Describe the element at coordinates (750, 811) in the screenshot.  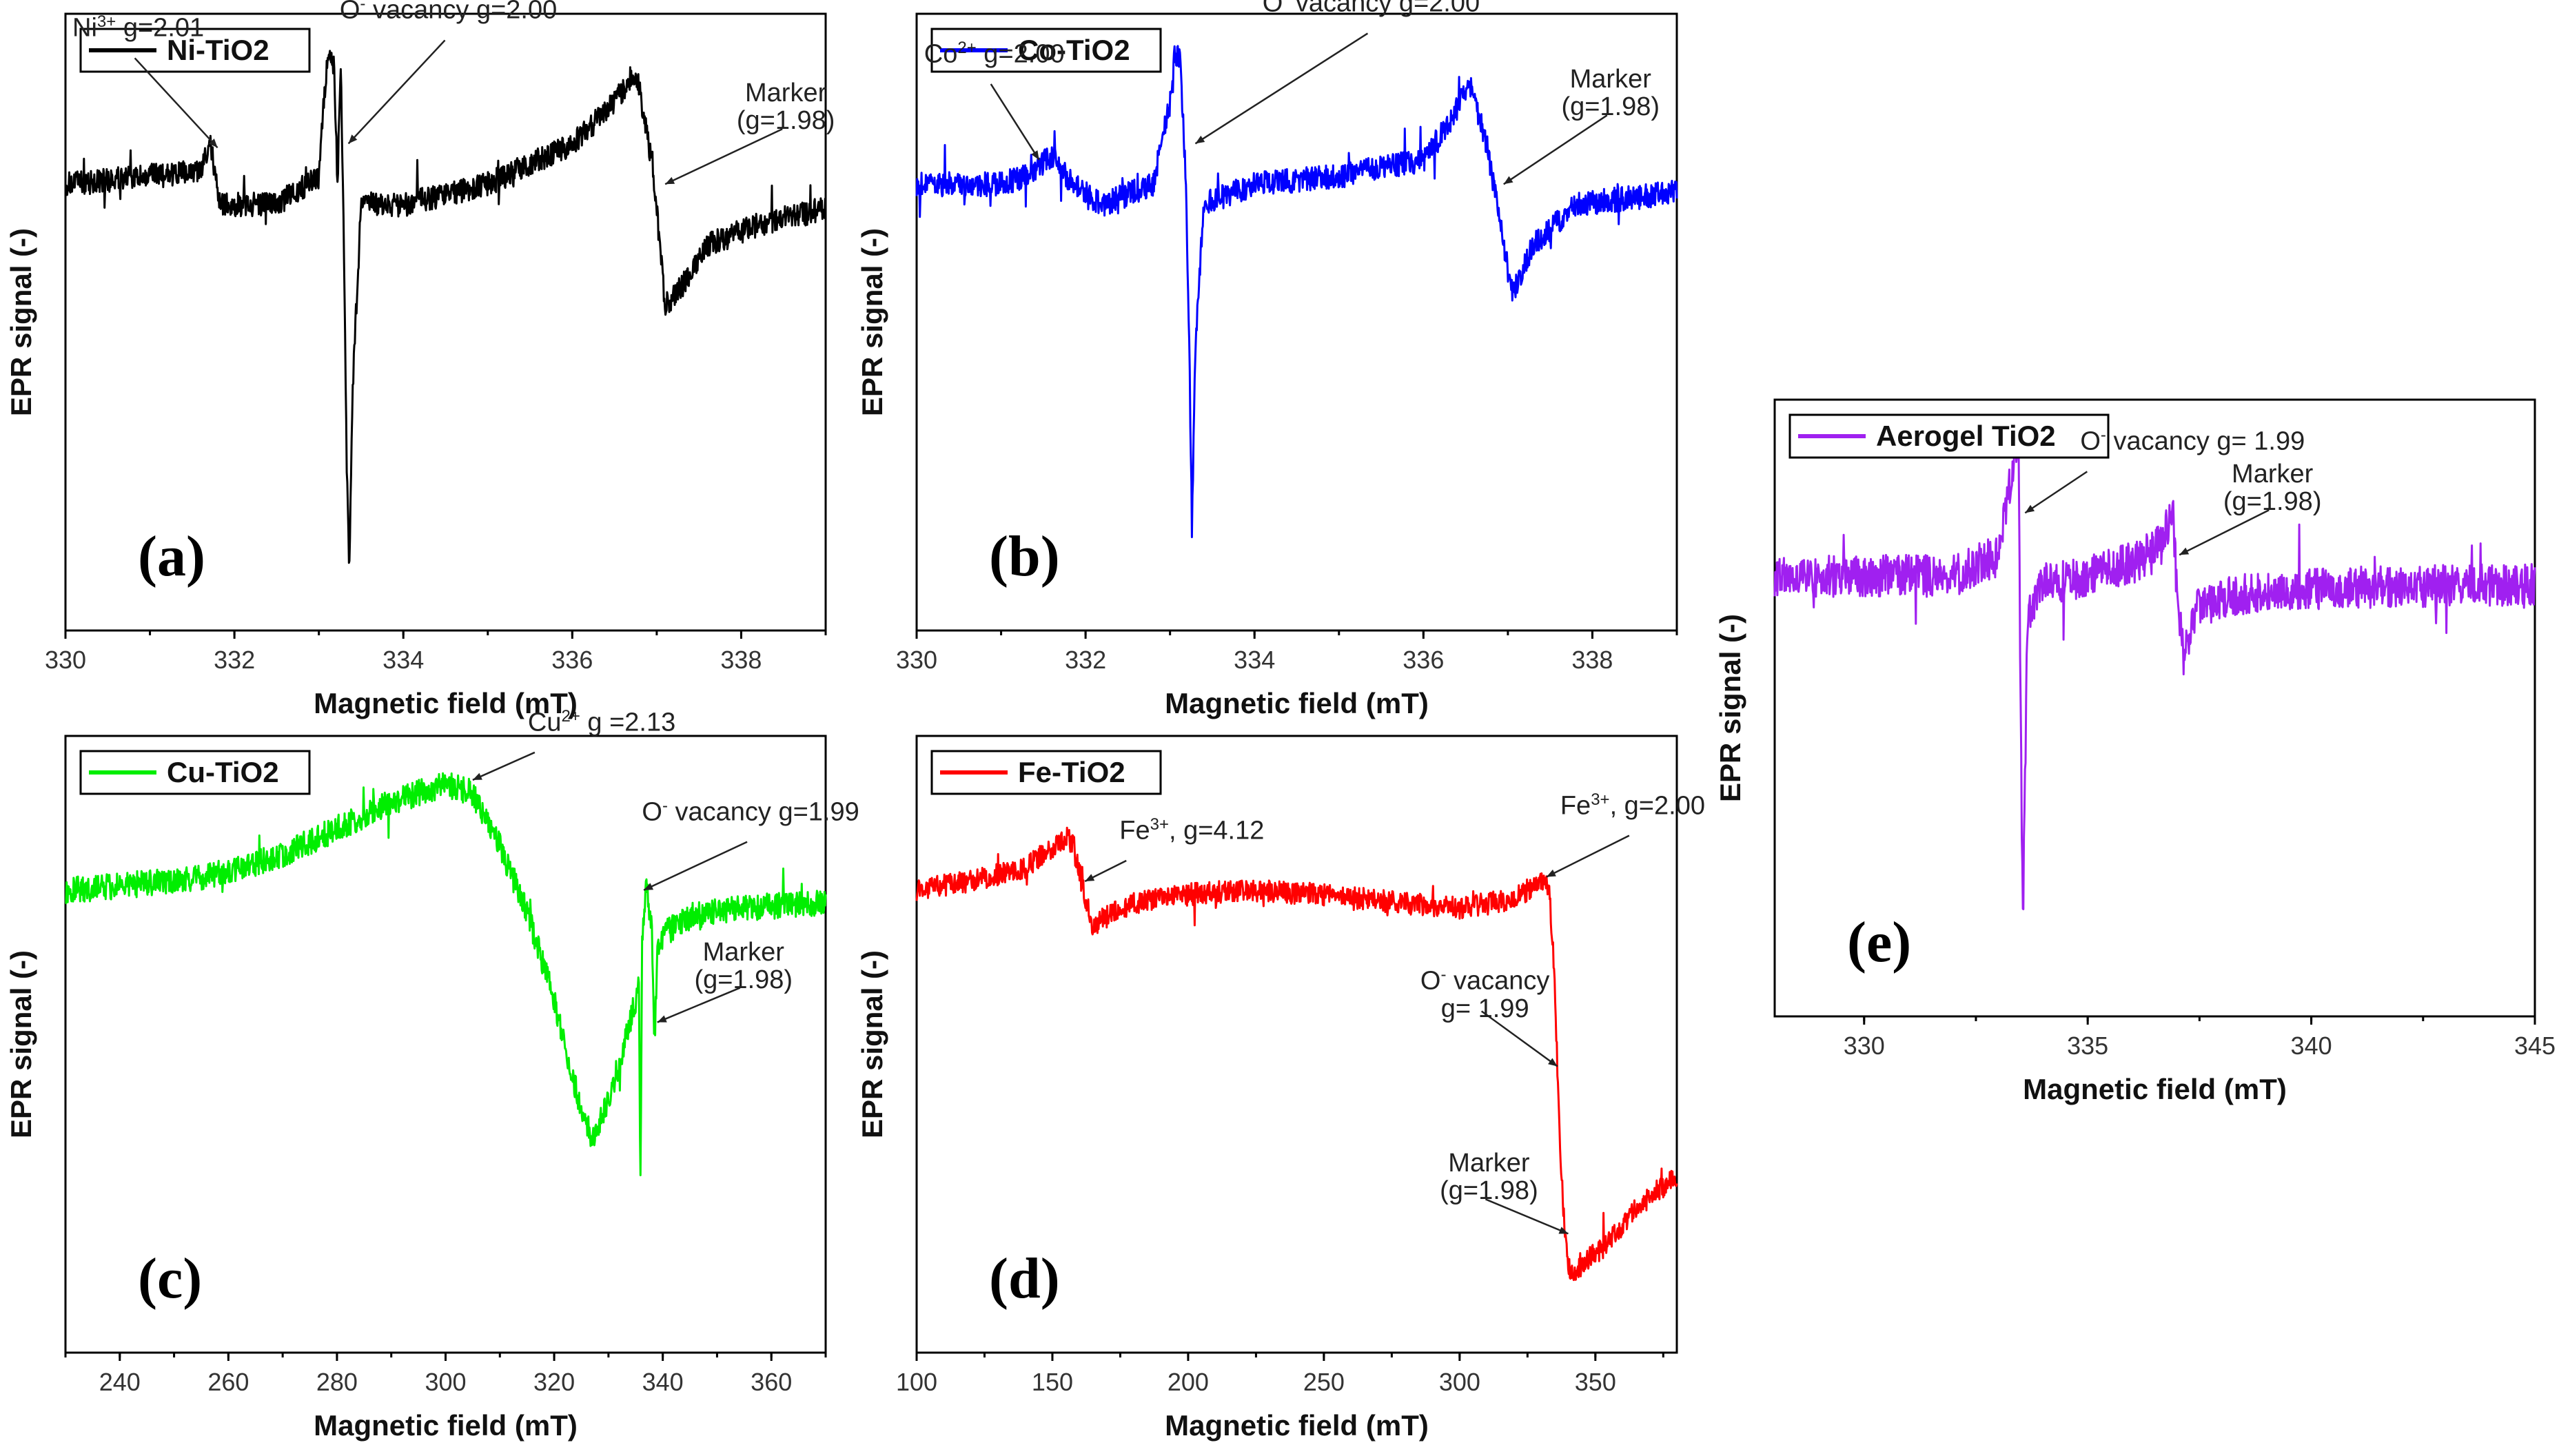
I see `annotation: O- vacancy g=1.99` at that location.